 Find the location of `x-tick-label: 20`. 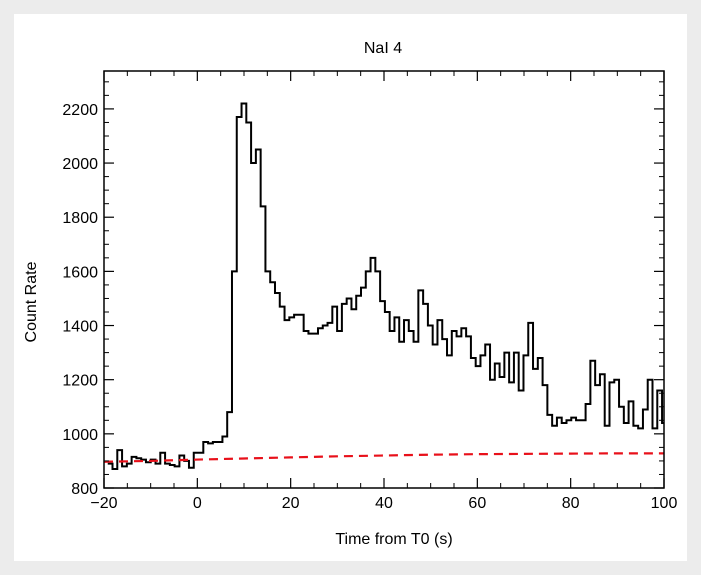

x-tick-label: 20 is located at coordinates (291, 503).